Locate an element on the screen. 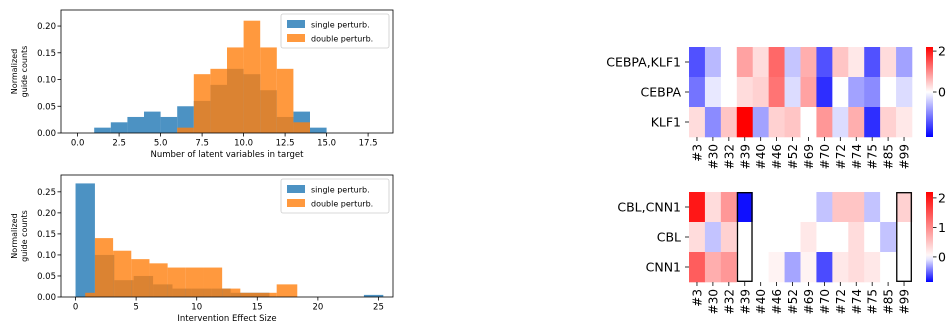 The height and width of the screenshot is (326, 951). bottom-heatmap-col-label-2: #32 is located at coordinates (729, 301).